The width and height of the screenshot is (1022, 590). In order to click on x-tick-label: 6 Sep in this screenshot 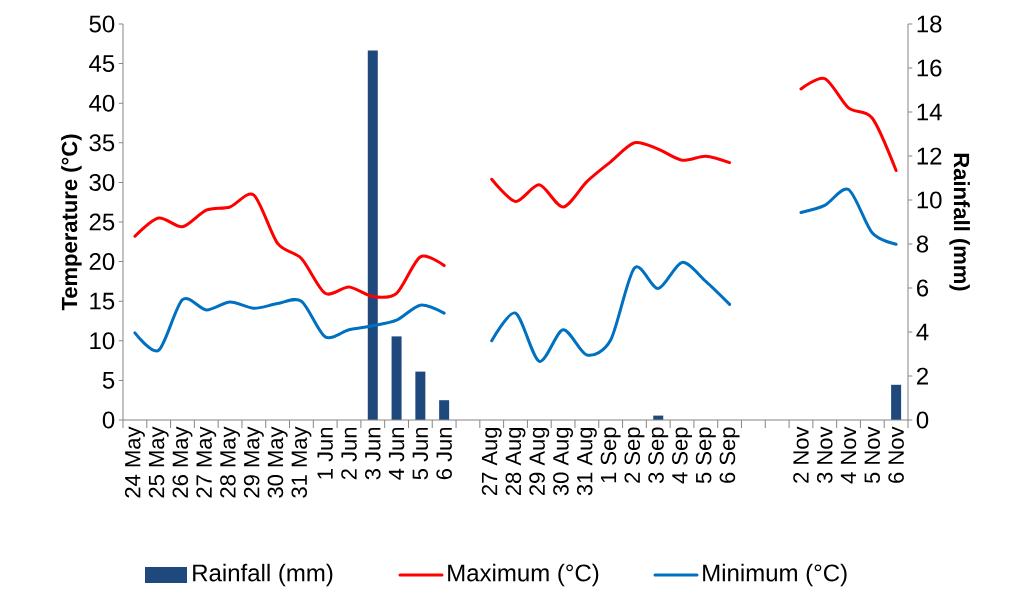, I will do `click(729, 455)`.